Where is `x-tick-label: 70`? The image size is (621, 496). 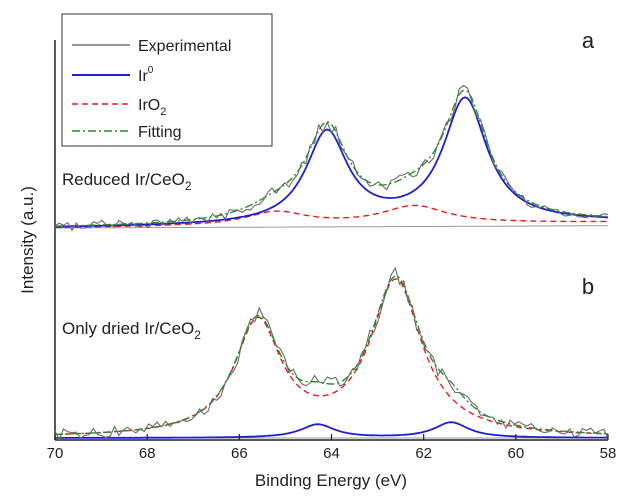 x-tick-label: 70 is located at coordinates (55, 453).